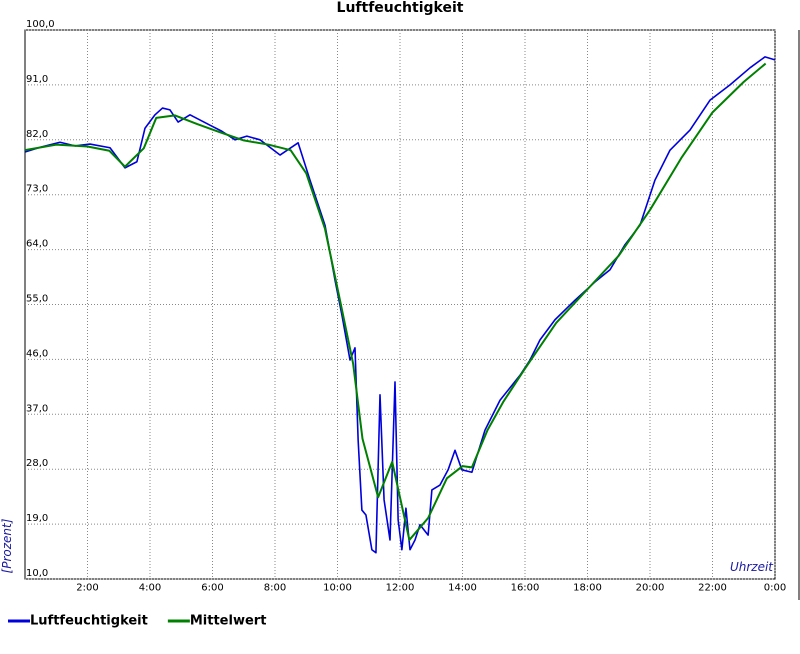  What do you see at coordinates (37, 518) in the screenshot?
I see `y-tick-label: 19,0` at bounding box center [37, 518].